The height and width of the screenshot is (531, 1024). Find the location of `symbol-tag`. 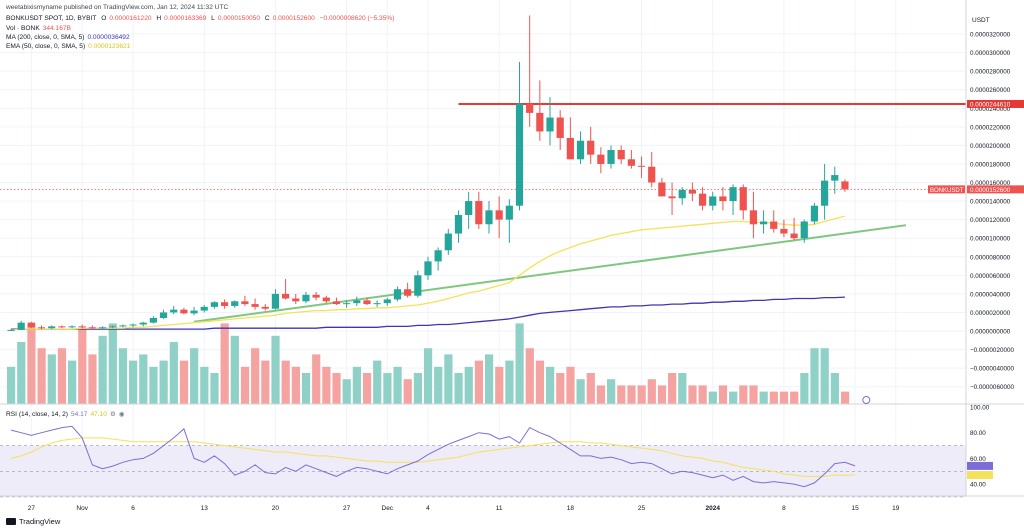

symbol-tag is located at coordinates (946, 189).